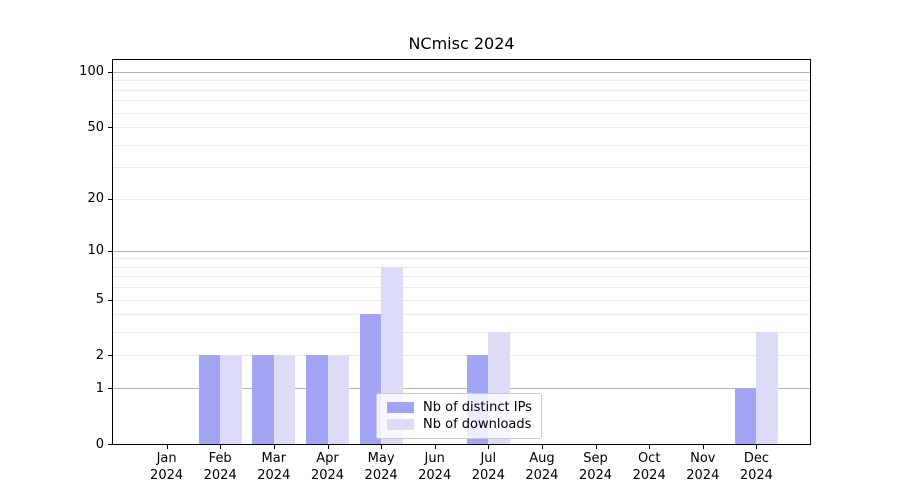  What do you see at coordinates (220, 467) in the screenshot?
I see `x-tick-label: Feb 2024` at bounding box center [220, 467].